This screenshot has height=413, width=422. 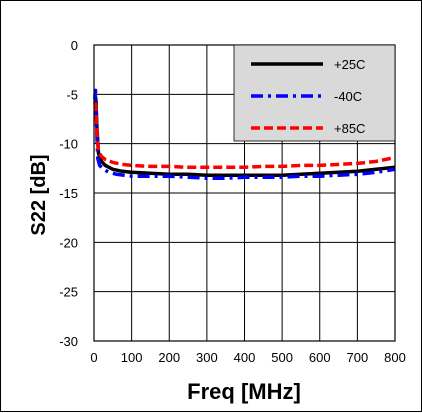 What do you see at coordinates (68, 144) in the screenshot?
I see `y-tick-label: -10` at bounding box center [68, 144].